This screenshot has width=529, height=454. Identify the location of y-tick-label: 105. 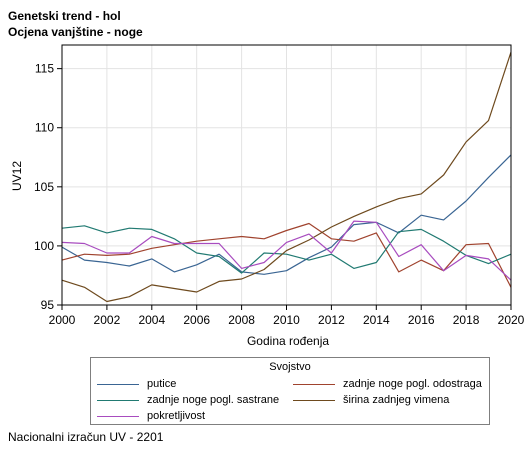
(44, 187).